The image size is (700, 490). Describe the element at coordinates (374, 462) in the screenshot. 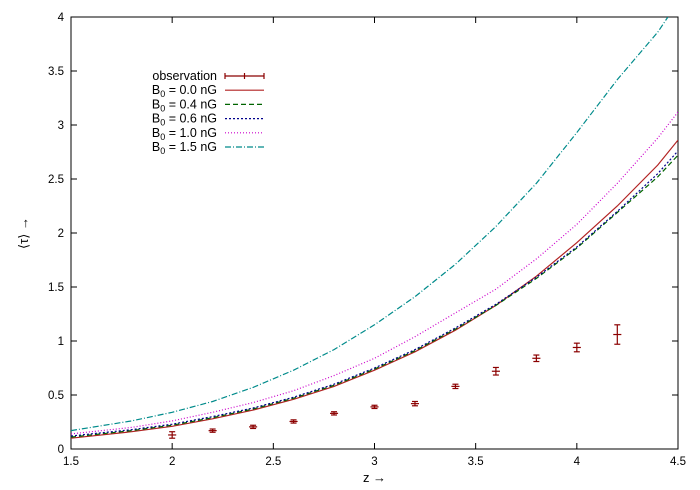

I see `x-tick-label: 3` at that location.